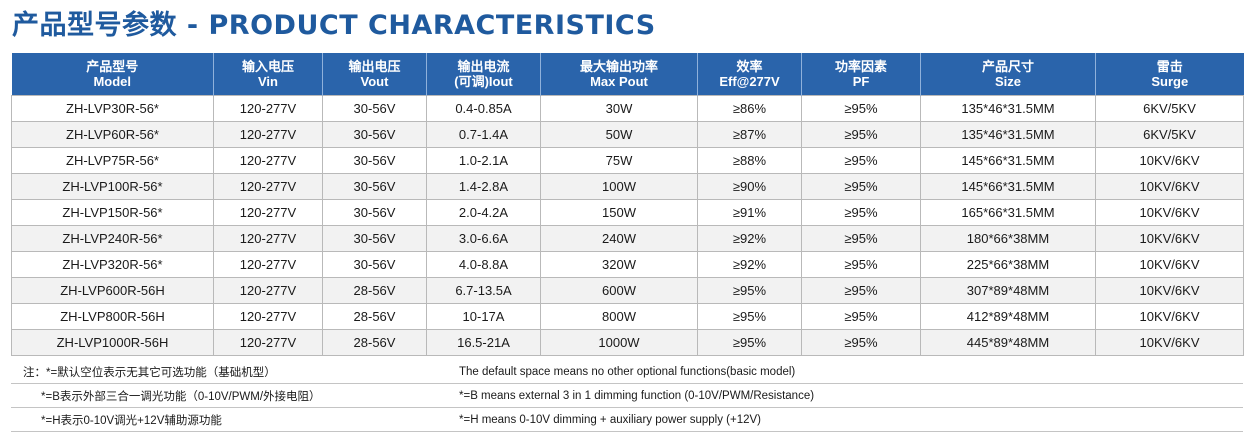 The width and height of the screenshot is (1254, 438). I want to click on table-cell: 150W, so click(619, 212).